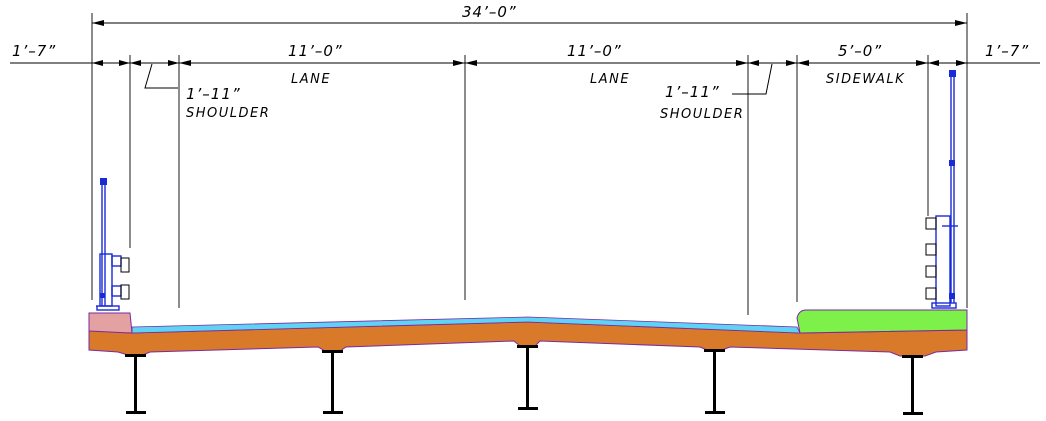  What do you see at coordinates (113, 244) in the screenshot?
I see `left-railing` at bounding box center [113, 244].